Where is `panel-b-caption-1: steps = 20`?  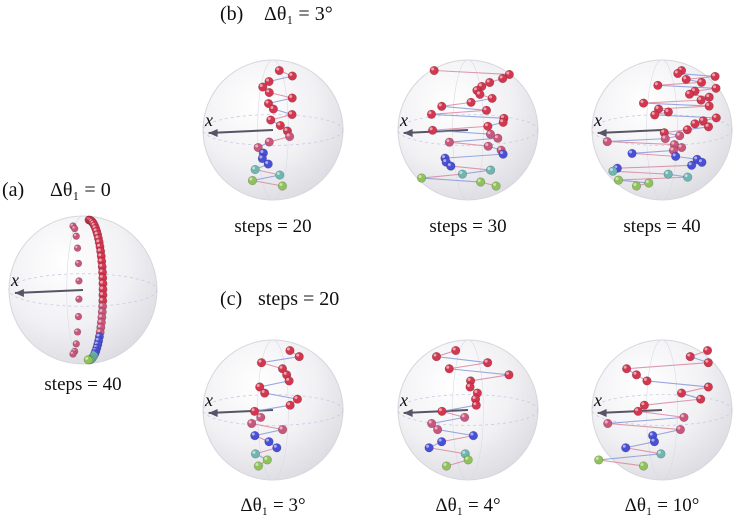 panel-b-caption-1: steps = 20 is located at coordinates (272, 226).